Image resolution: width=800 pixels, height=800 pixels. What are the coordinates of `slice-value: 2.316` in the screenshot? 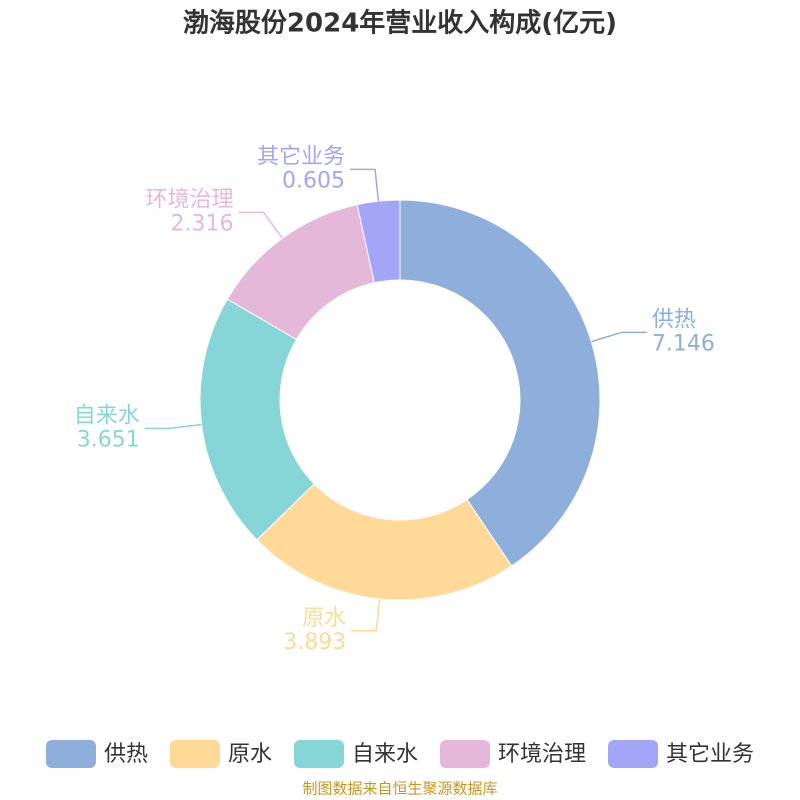 It's located at (202, 223).